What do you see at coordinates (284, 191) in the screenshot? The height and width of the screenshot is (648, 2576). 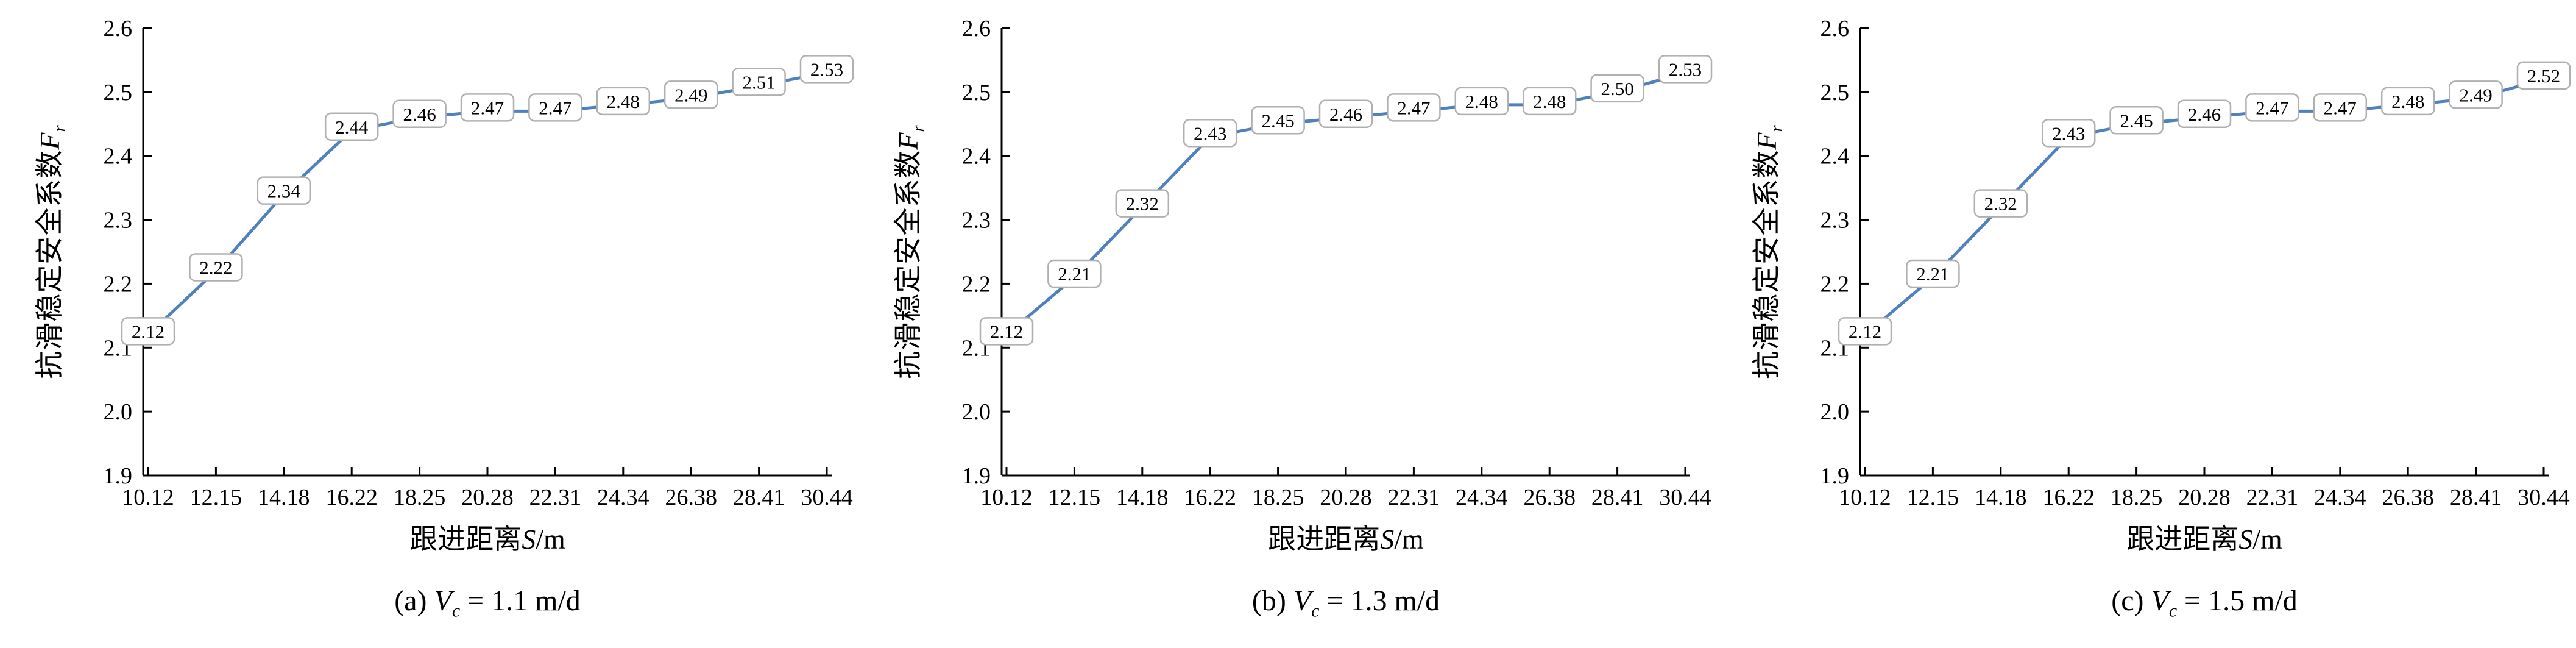 I see `svg-text: 2.34` at bounding box center [284, 191].